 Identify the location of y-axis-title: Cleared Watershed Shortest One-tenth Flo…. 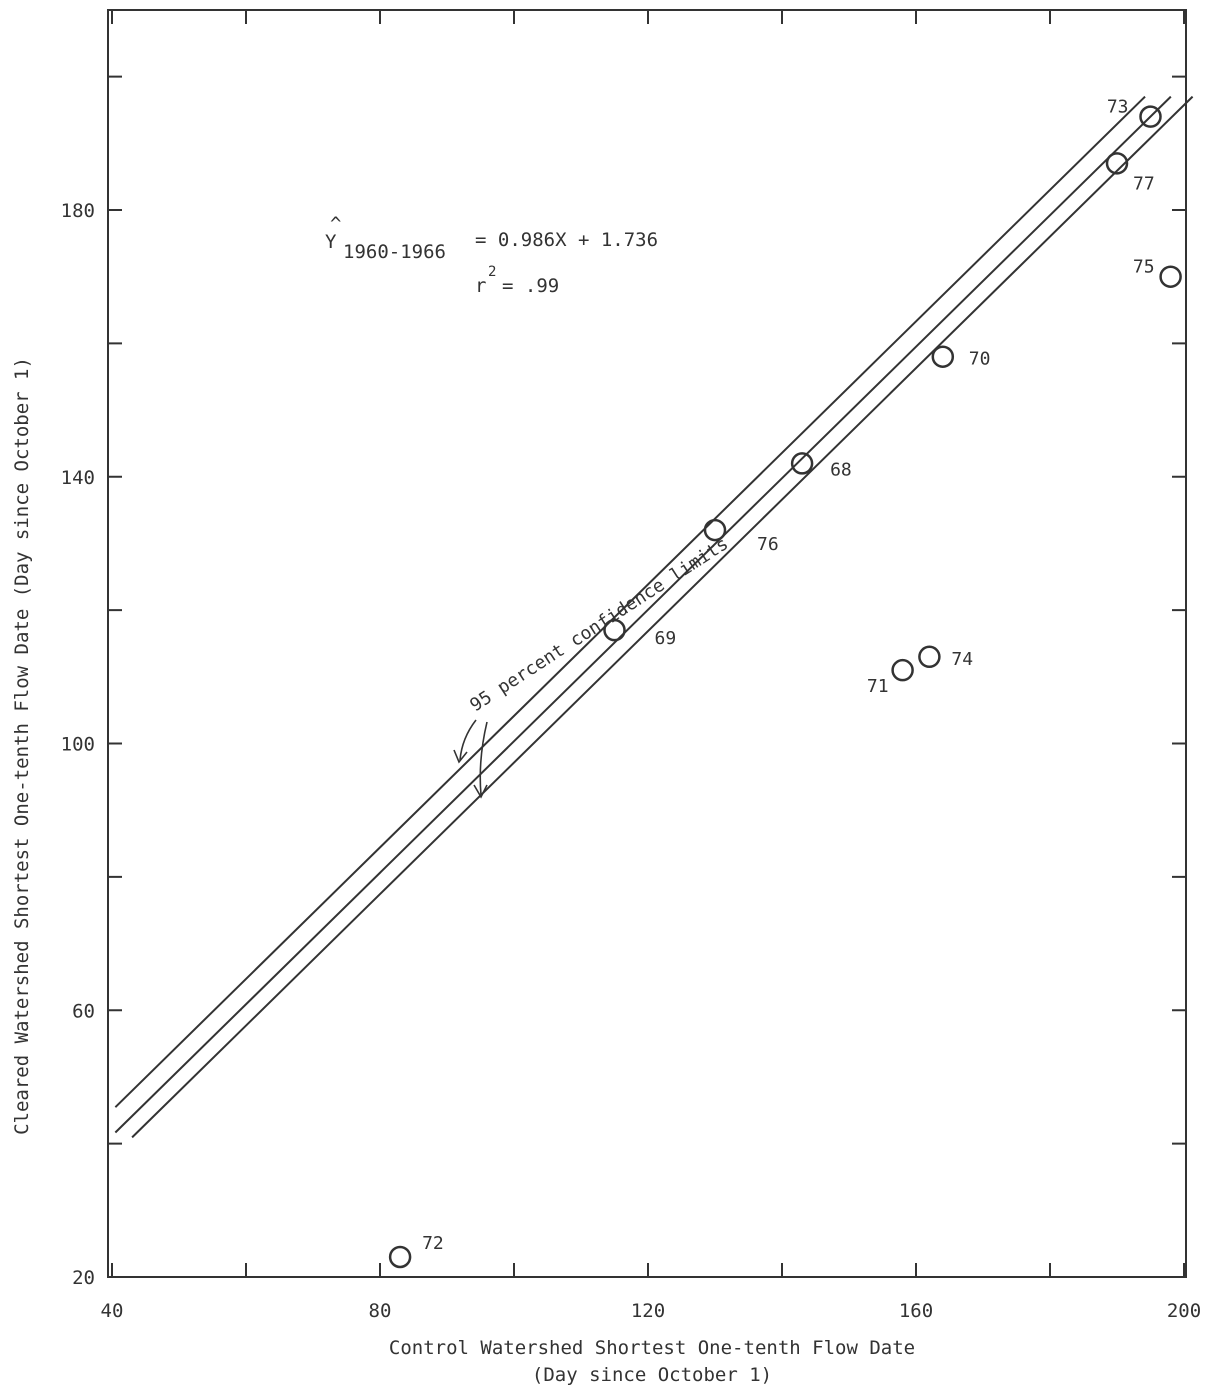
(22, 746).